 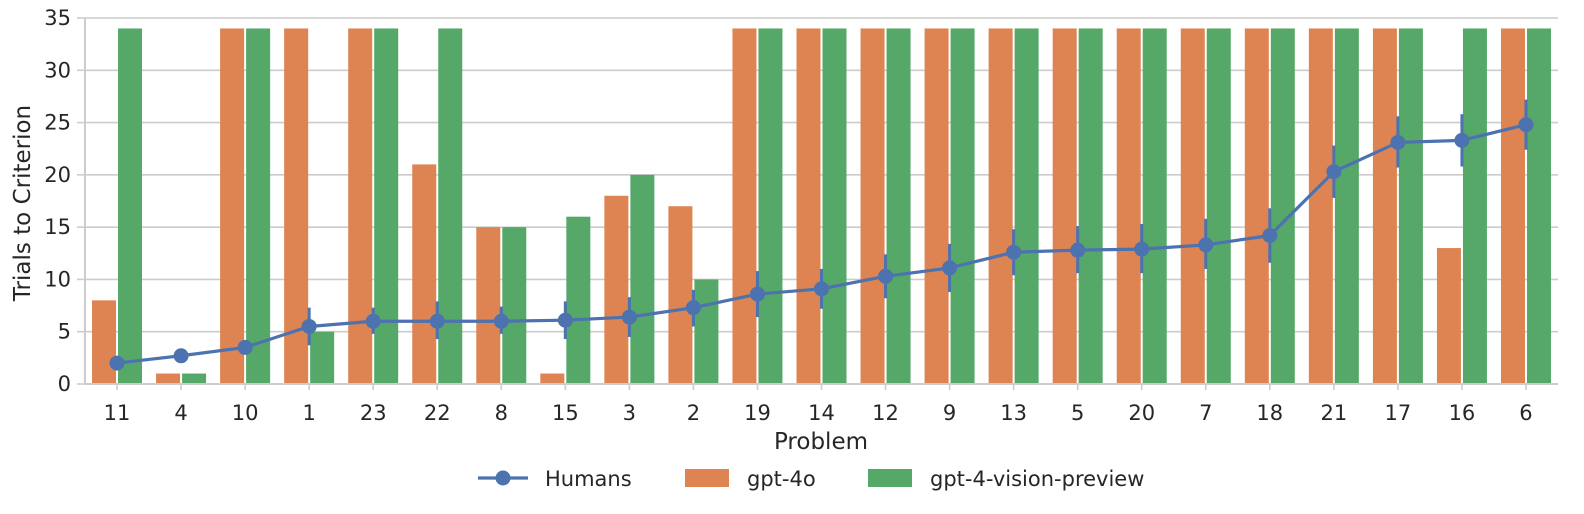 I want to click on x-tick-label-18: 18, so click(x=1269, y=413).